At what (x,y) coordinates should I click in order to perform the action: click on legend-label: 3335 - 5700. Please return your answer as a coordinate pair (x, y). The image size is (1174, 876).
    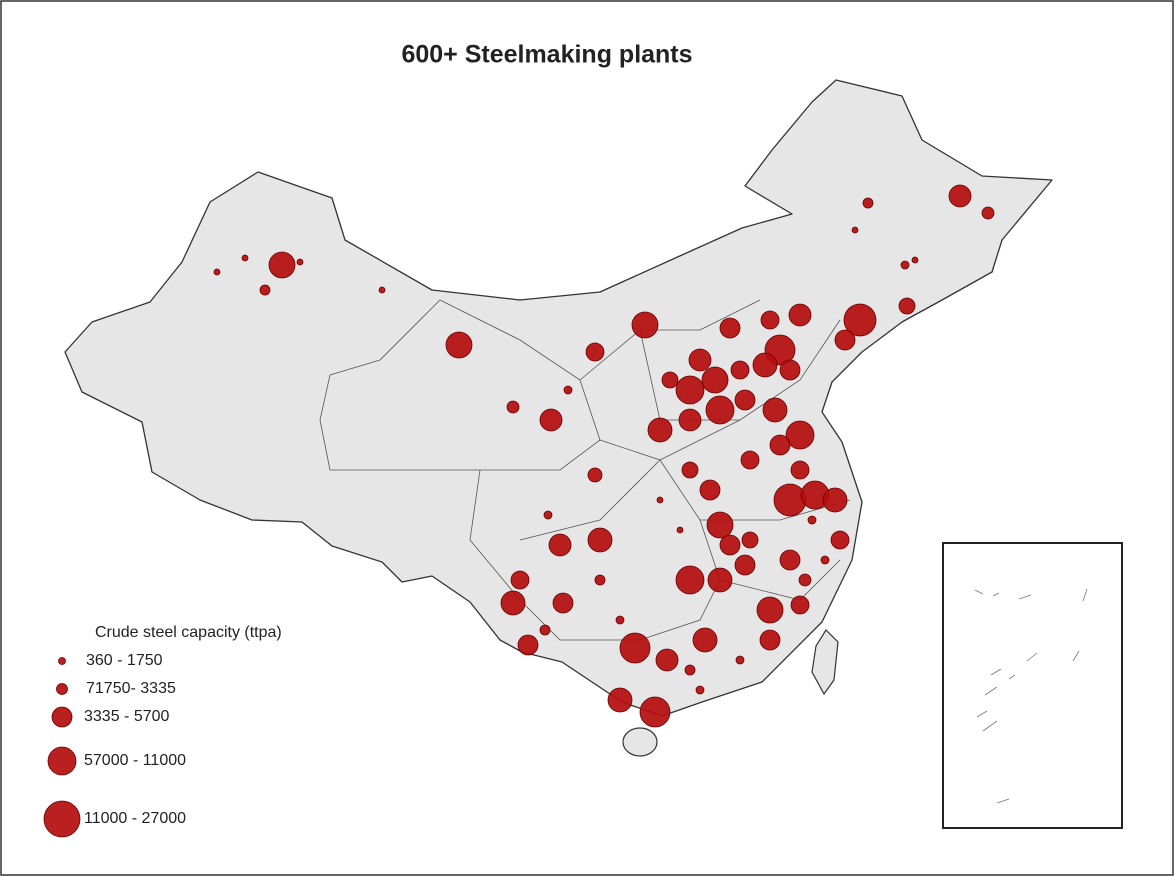
    Looking at the image, I should click on (127, 716).